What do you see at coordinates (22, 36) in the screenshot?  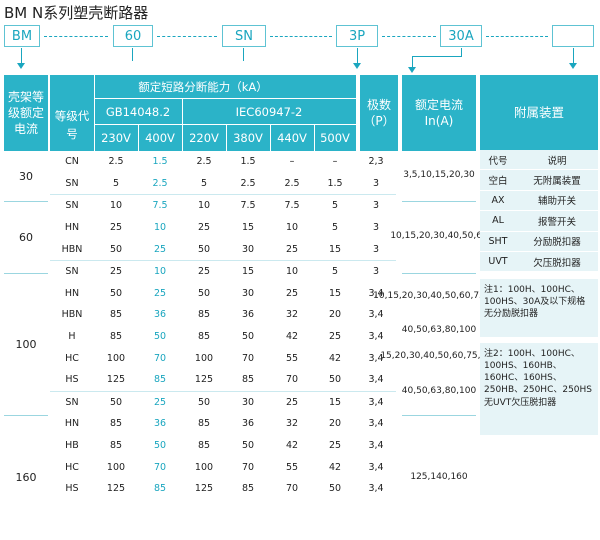 I see `code-box-series: BM` at bounding box center [22, 36].